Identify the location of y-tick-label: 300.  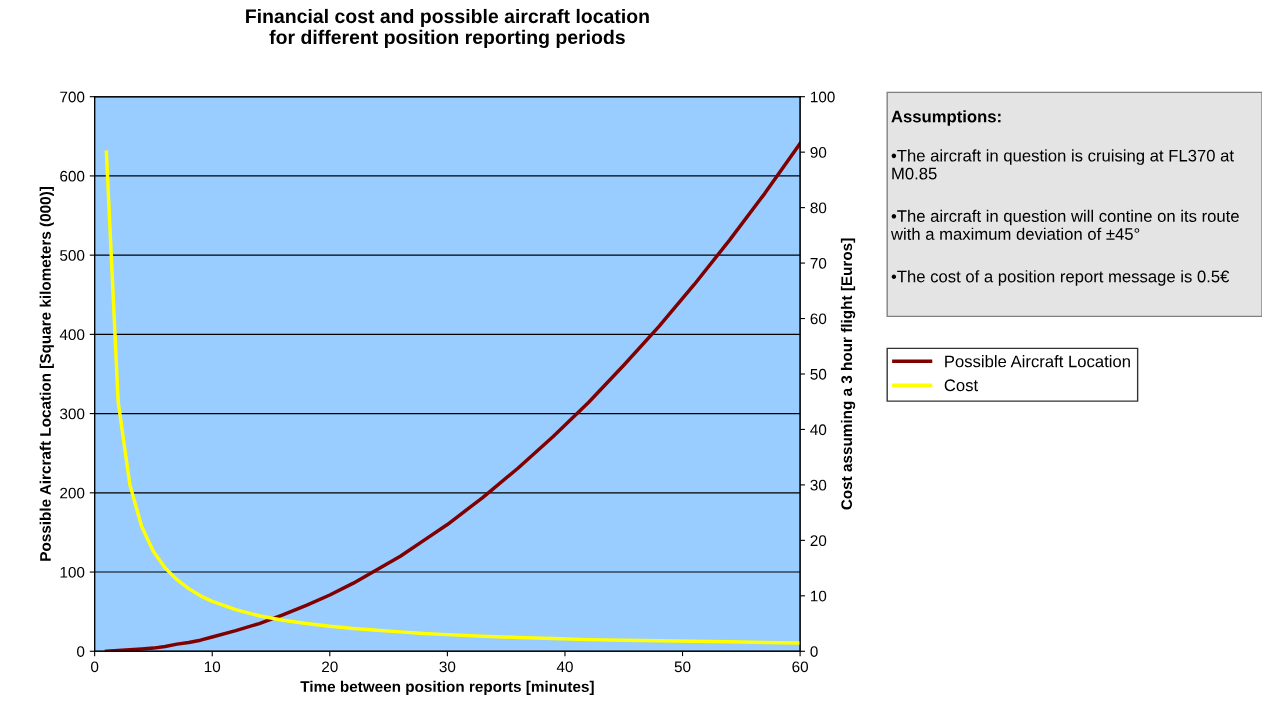
(72, 414).